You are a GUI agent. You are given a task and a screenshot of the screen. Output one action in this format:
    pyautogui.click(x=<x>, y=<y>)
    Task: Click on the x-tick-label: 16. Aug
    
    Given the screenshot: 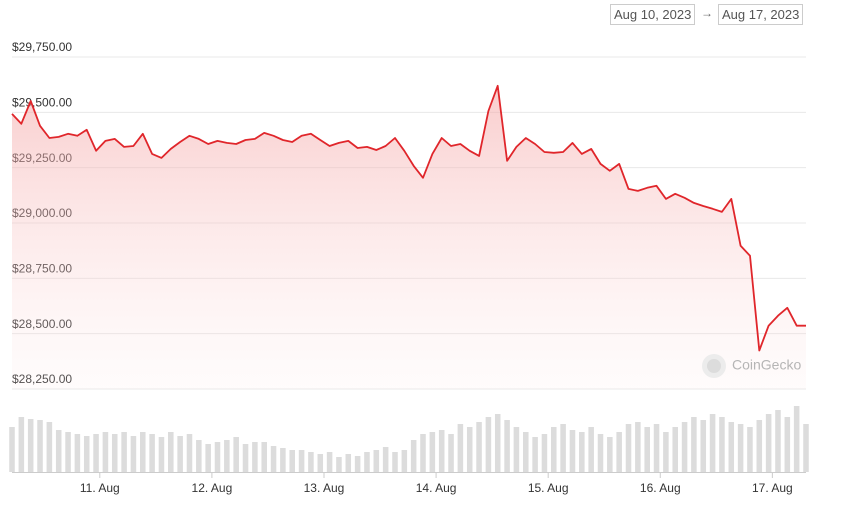 What is the action you would take?
    pyautogui.click(x=660, y=488)
    